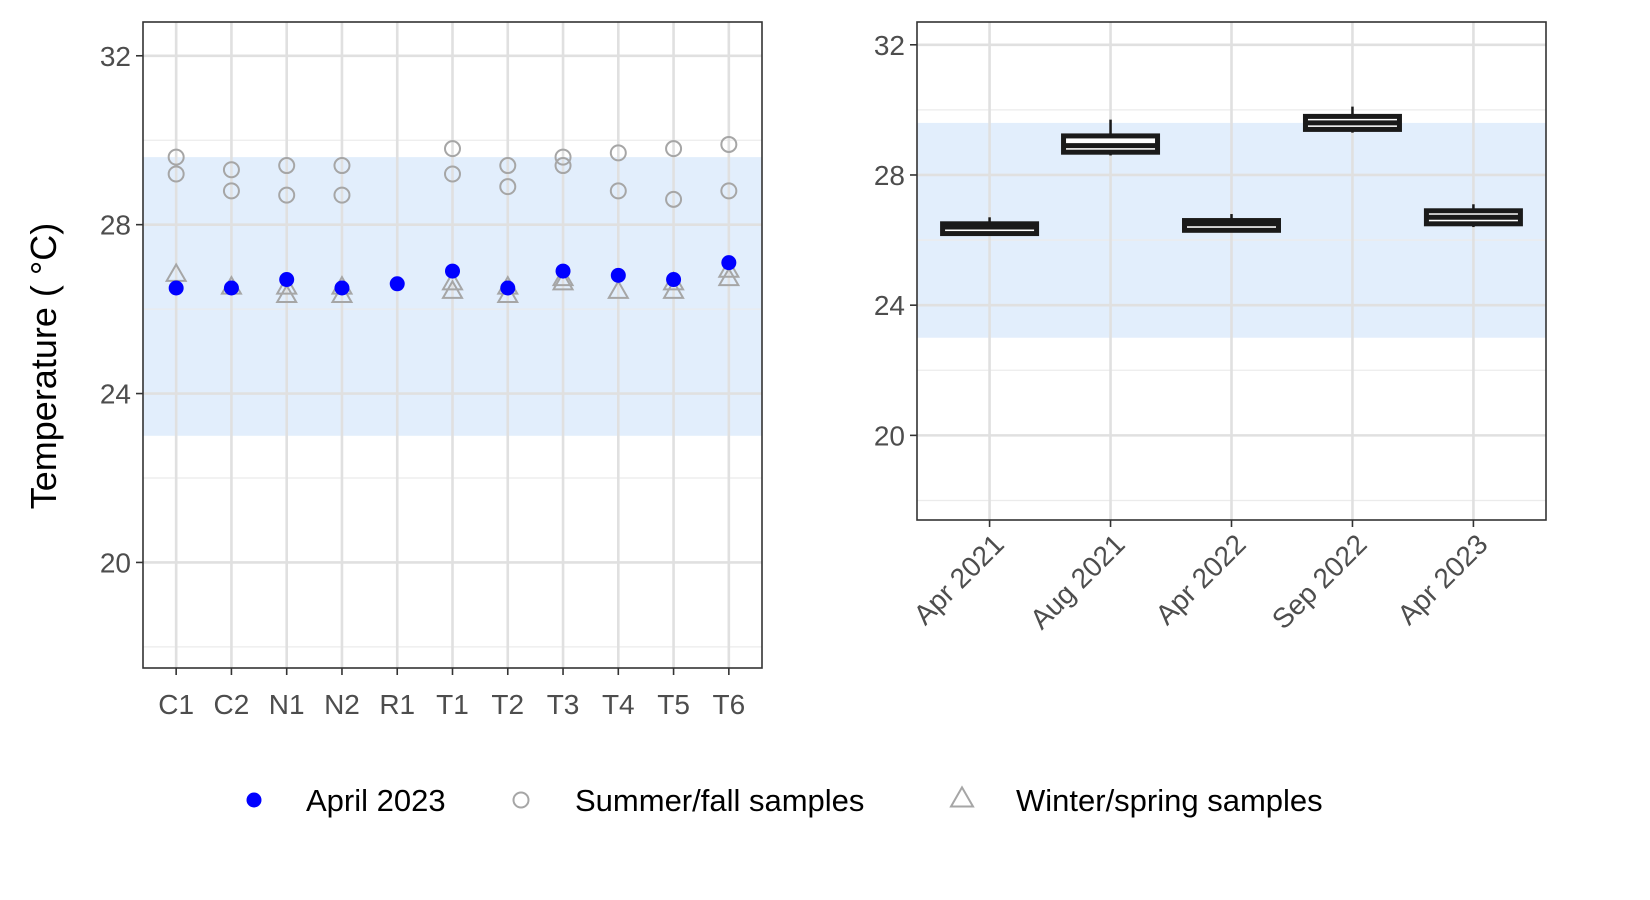 Image resolution: width=1650 pixels, height=900 pixels. I want to click on x-tick-label-t4: T4, so click(618, 704).